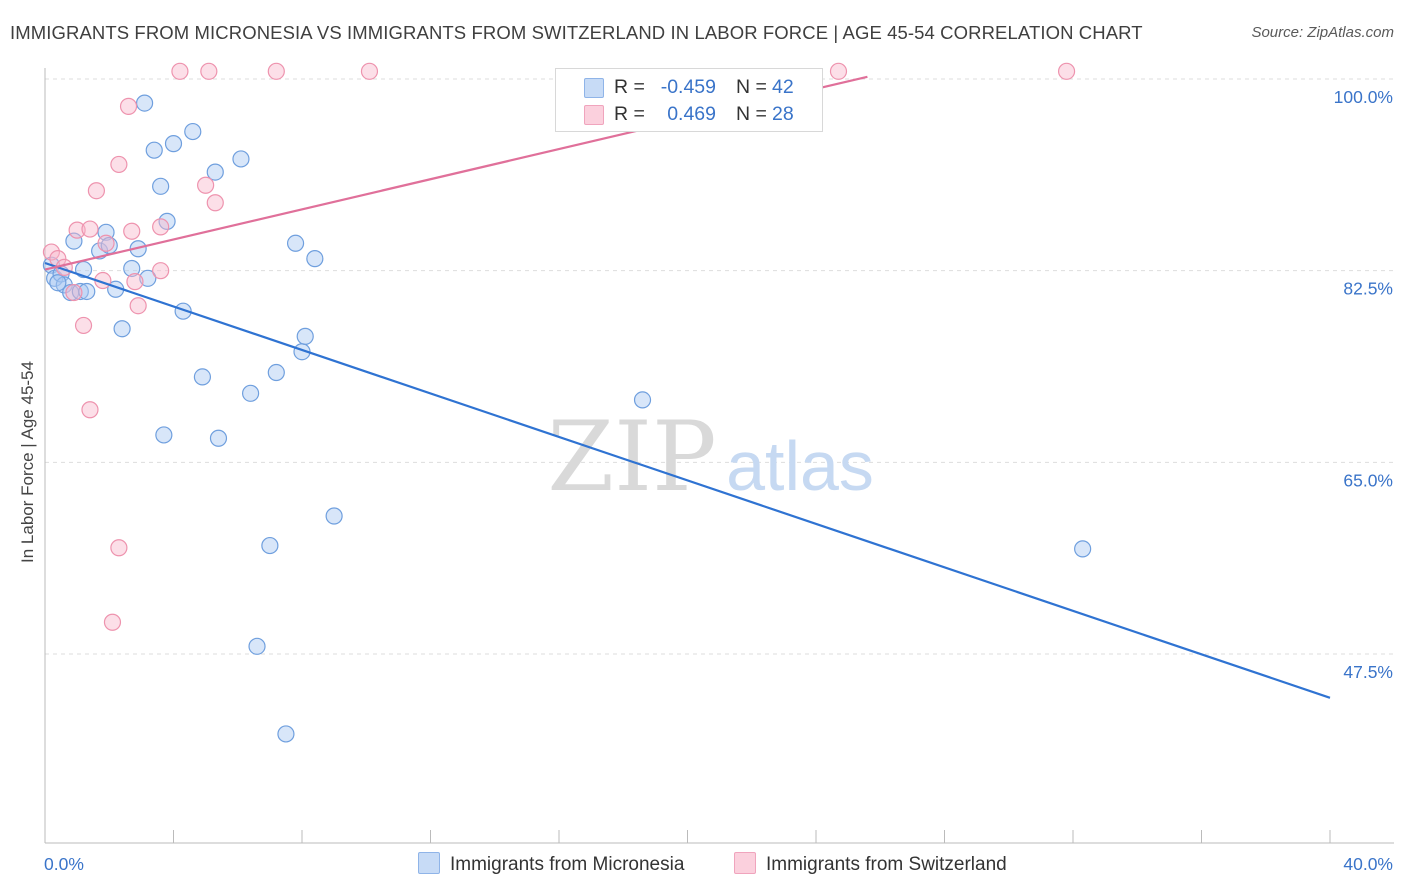 The height and width of the screenshot is (892, 1406). I want to click on watermark-atlas: atlas, so click(800, 466).